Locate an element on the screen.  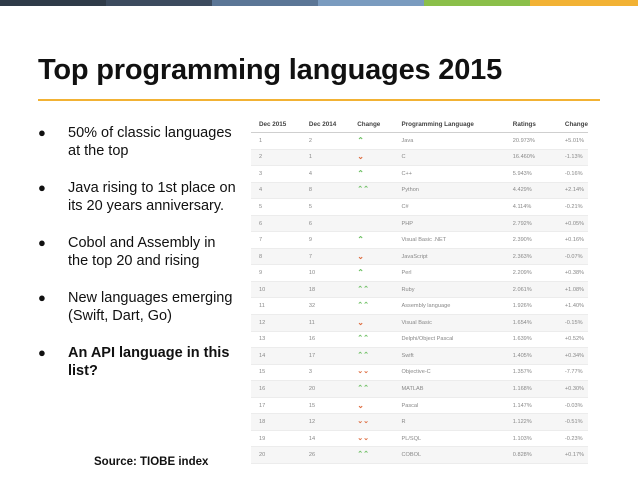
rating-cell: 1.147% is located at coordinates (530, 406).